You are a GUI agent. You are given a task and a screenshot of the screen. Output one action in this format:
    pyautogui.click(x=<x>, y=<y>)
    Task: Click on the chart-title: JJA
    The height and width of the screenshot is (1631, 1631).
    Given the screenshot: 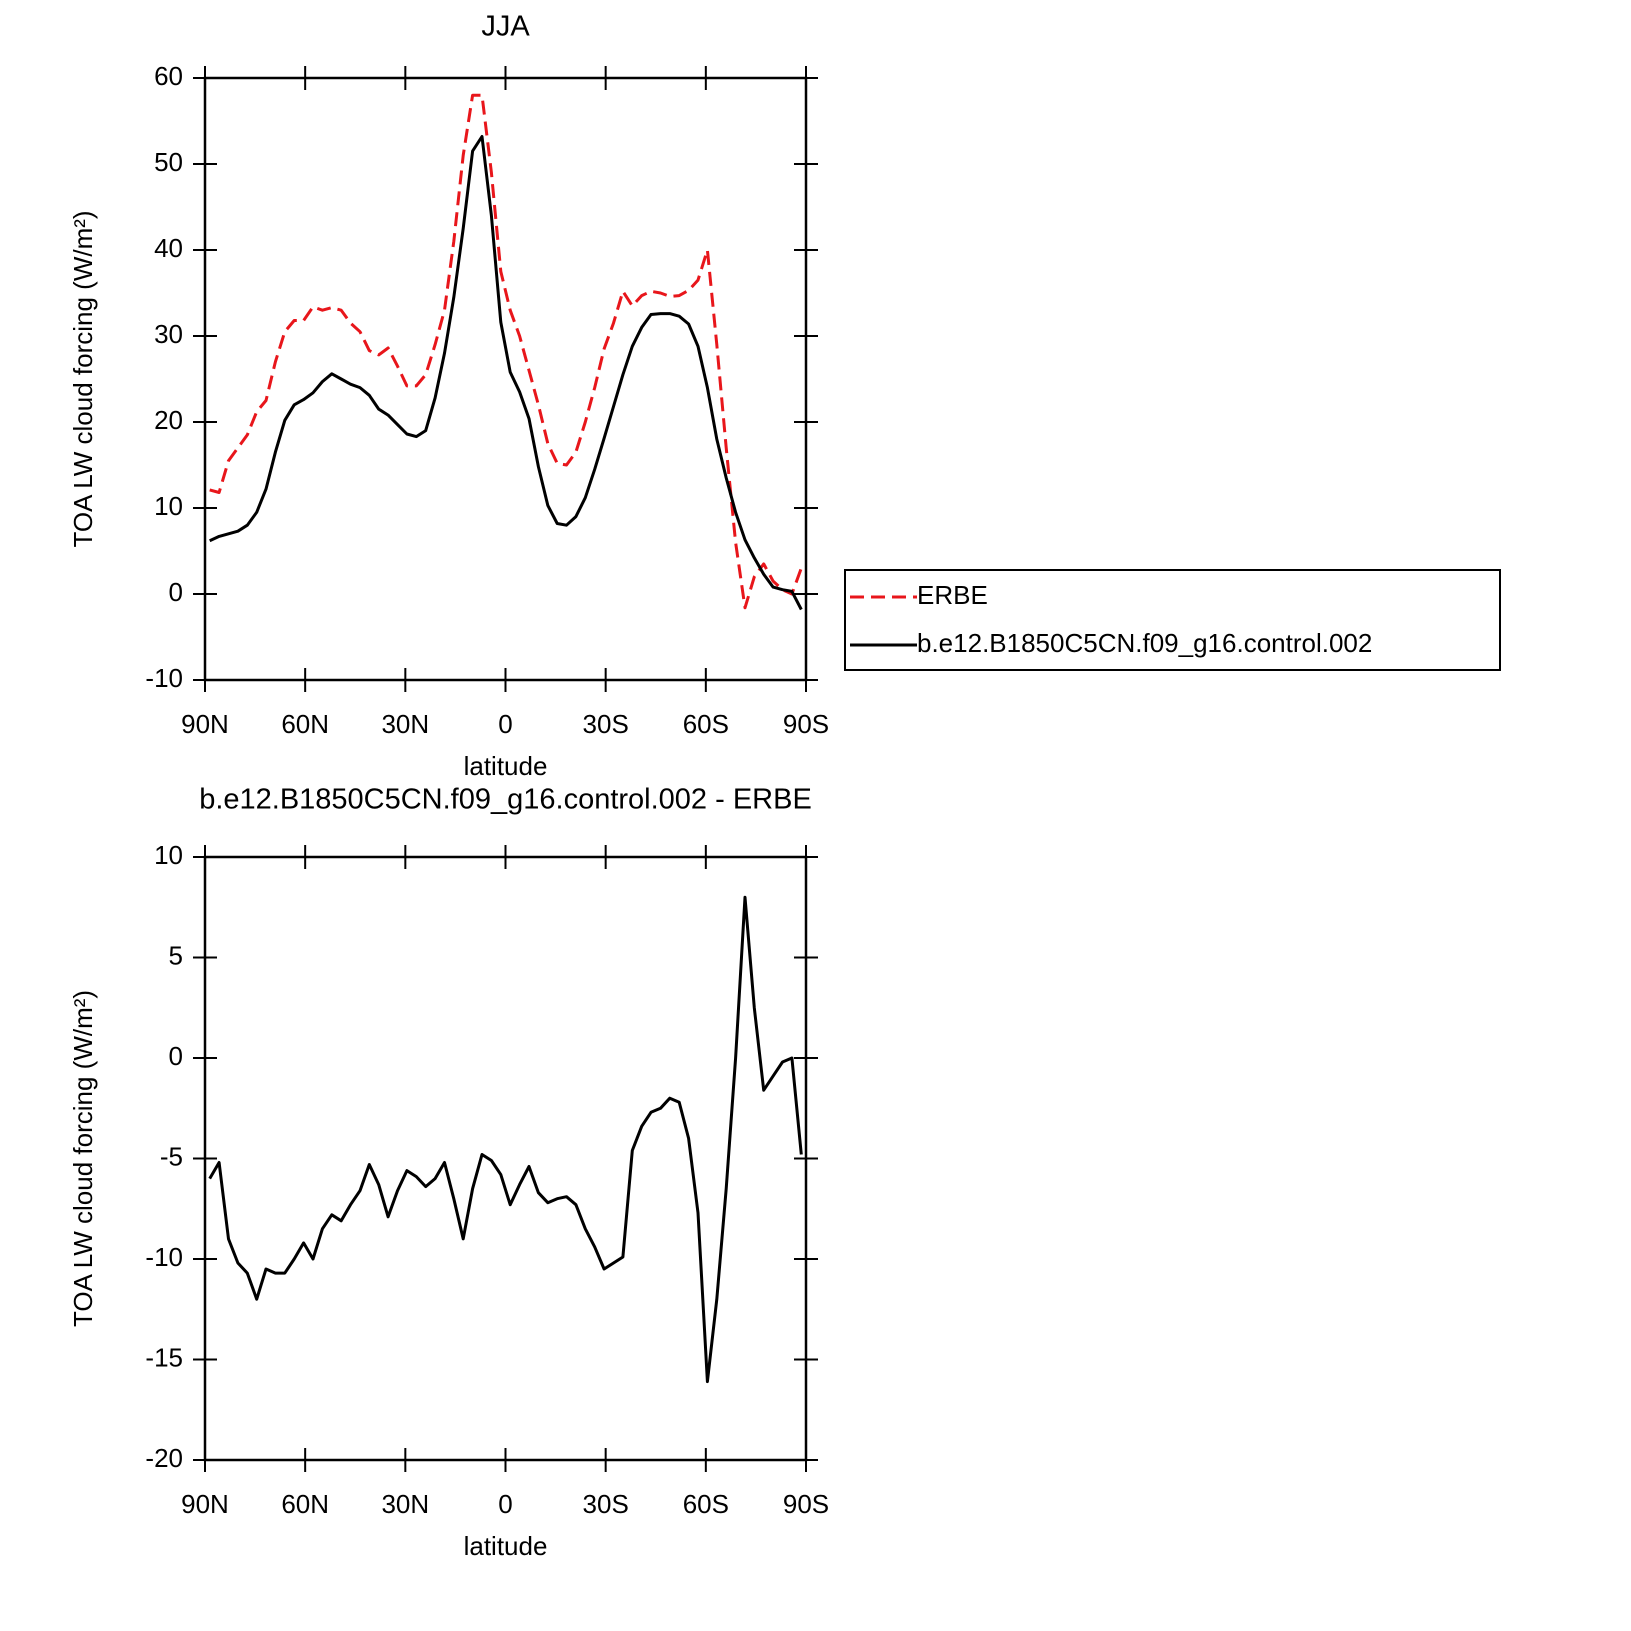 What is the action you would take?
    pyautogui.click(x=505, y=27)
    